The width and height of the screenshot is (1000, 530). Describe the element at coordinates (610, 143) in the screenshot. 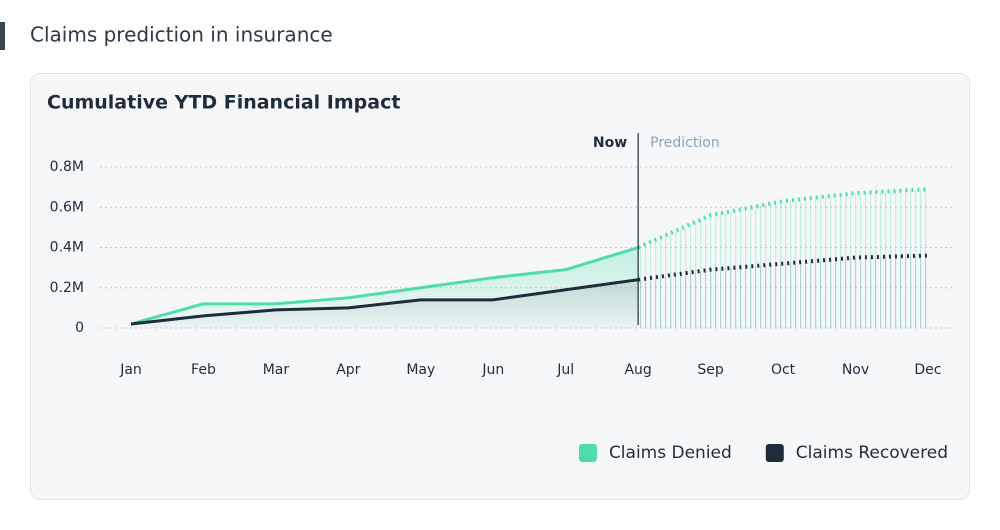

I see `now-label: Now` at that location.